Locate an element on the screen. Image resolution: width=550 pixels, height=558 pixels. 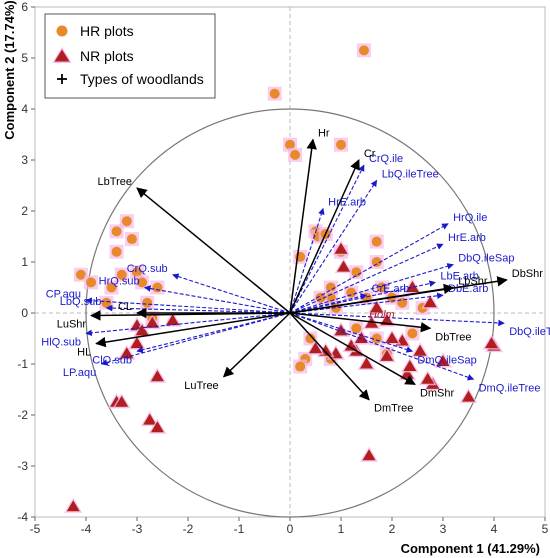
woodland-vector-label: Hr is located at coordinates (324, 134).